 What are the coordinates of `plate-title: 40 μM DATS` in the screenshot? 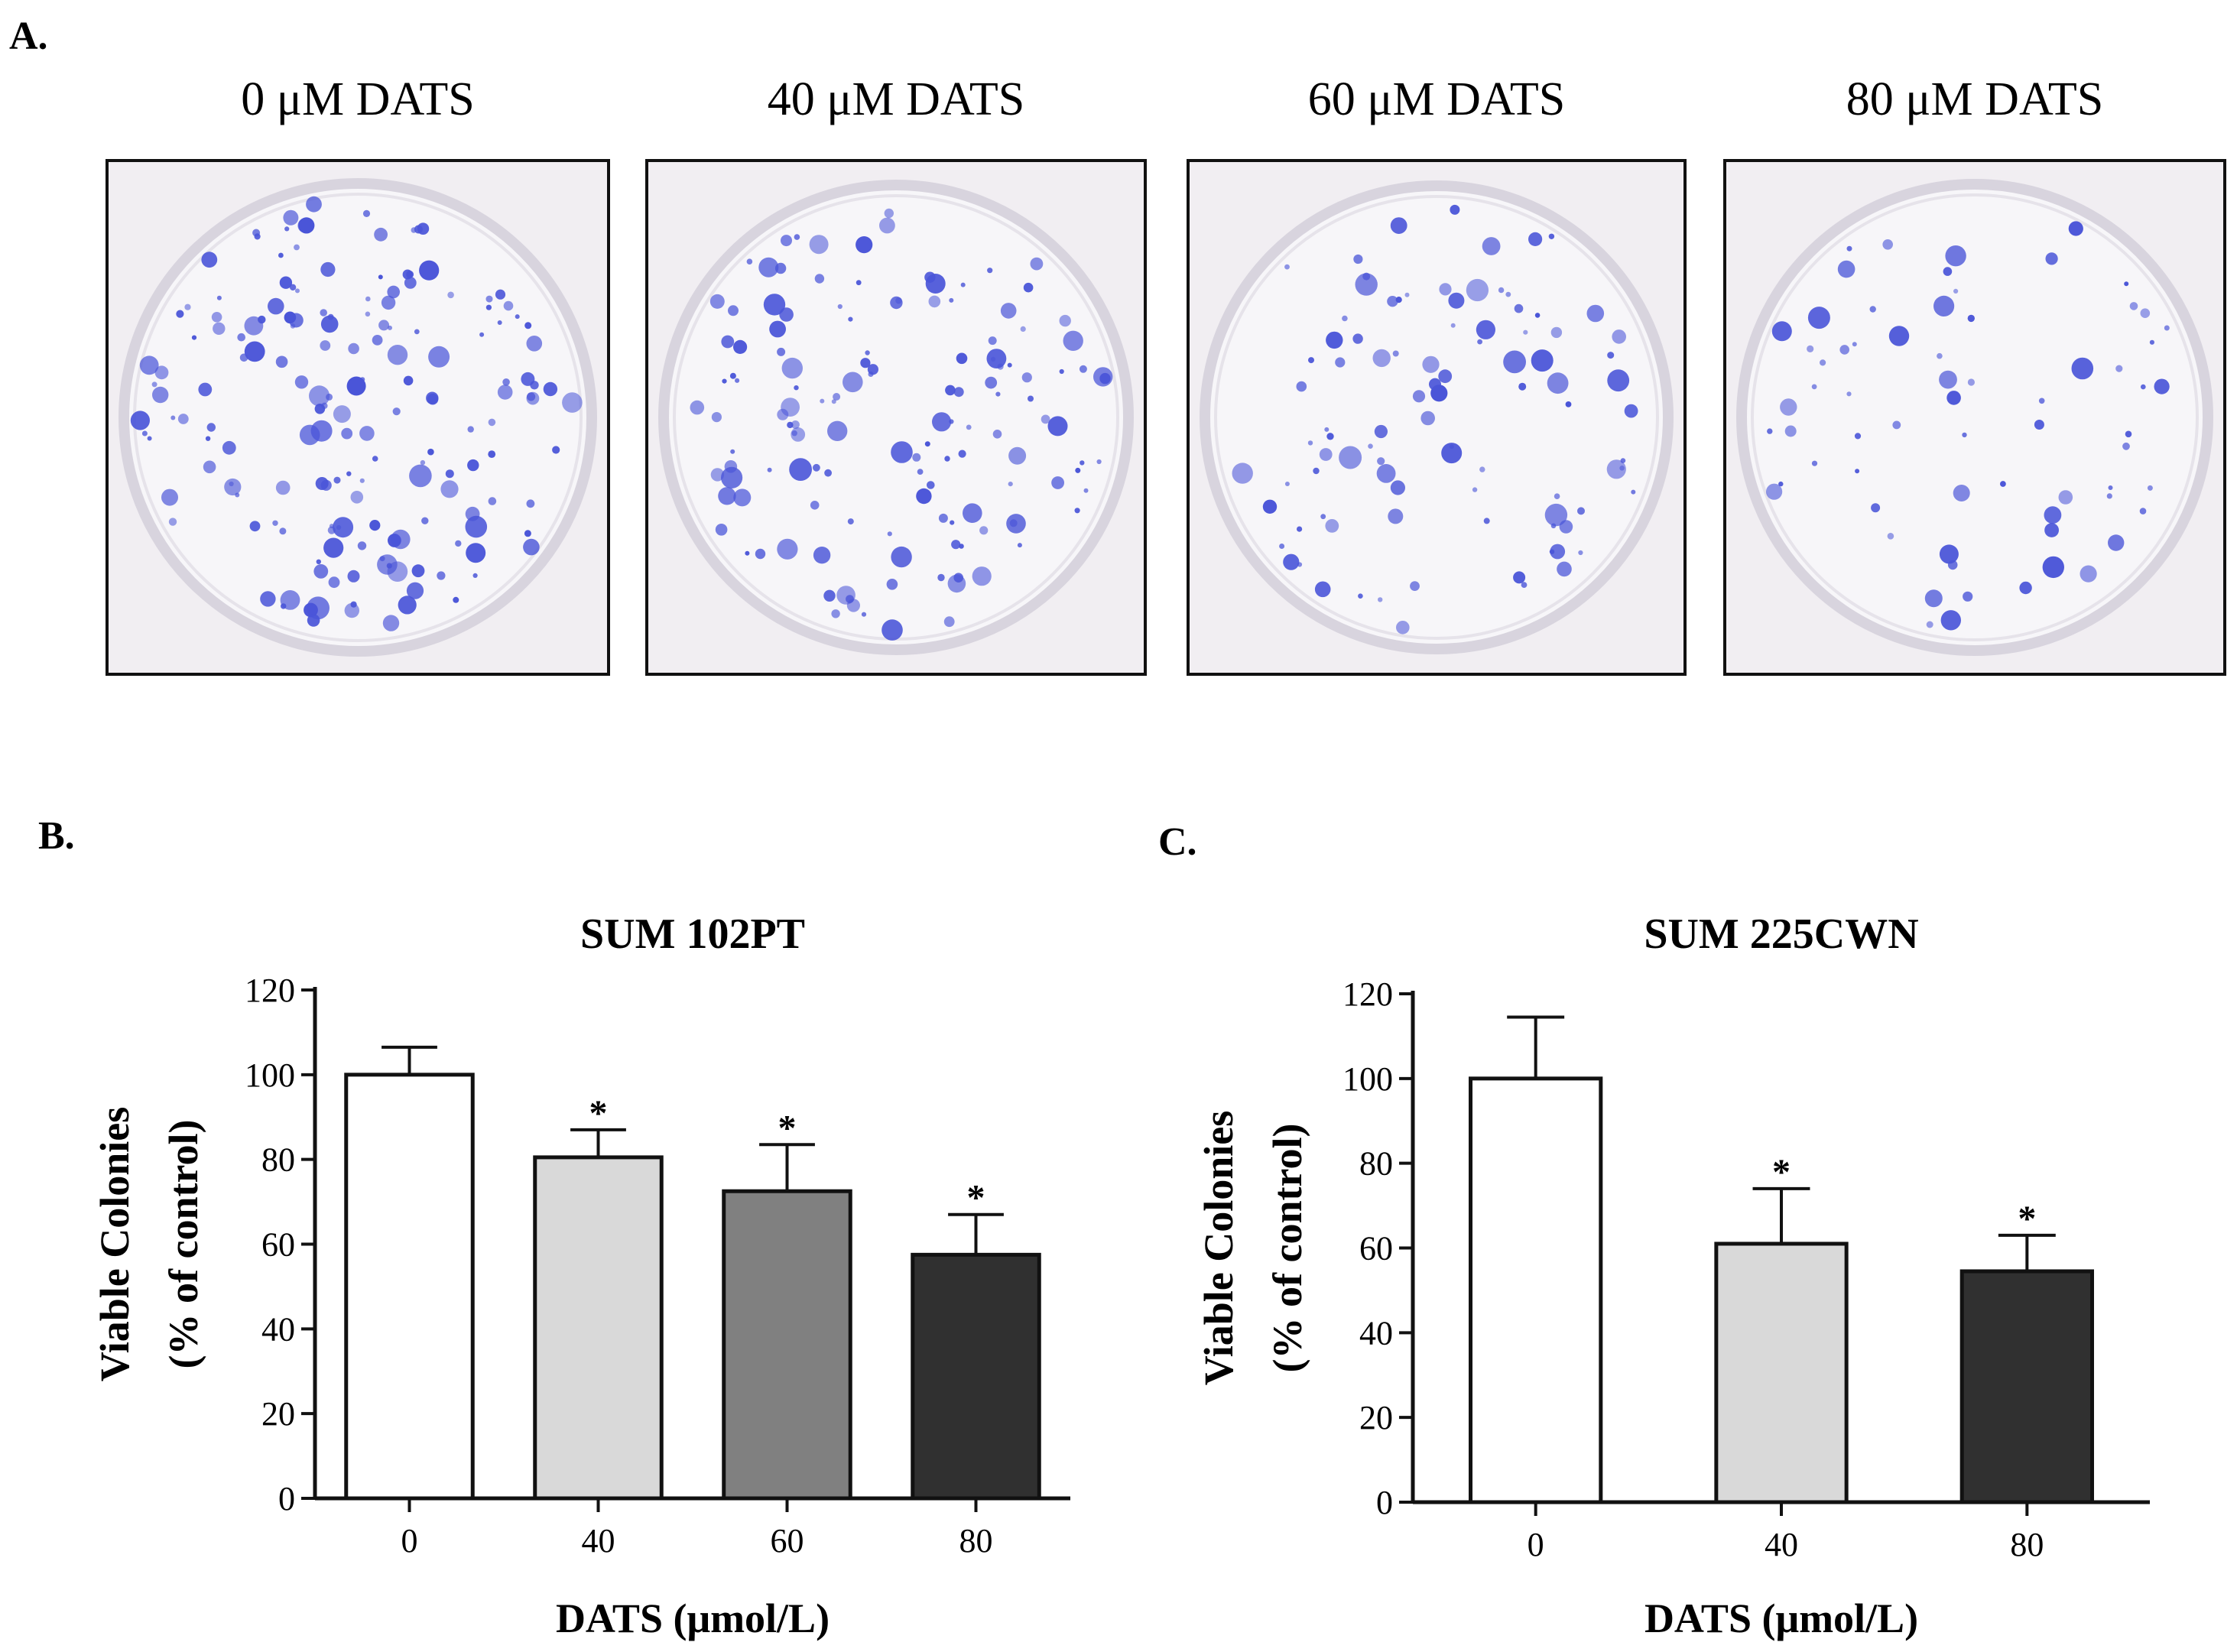 It's located at (896, 99).